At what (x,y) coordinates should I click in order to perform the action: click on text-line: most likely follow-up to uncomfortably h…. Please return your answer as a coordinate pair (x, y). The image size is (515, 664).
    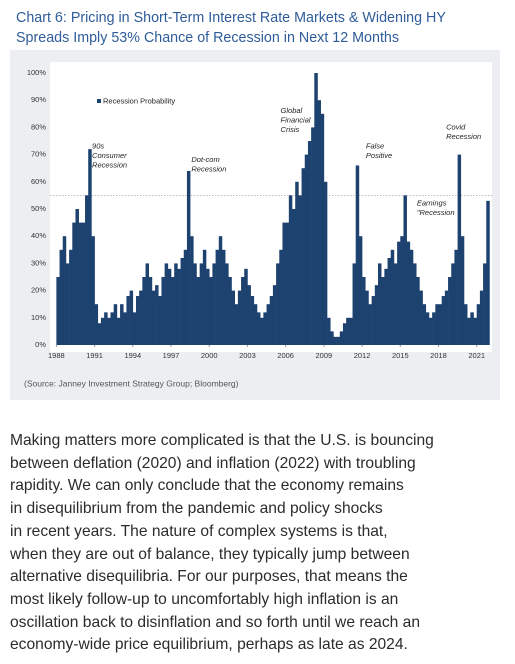
    Looking at the image, I should click on (204, 599).